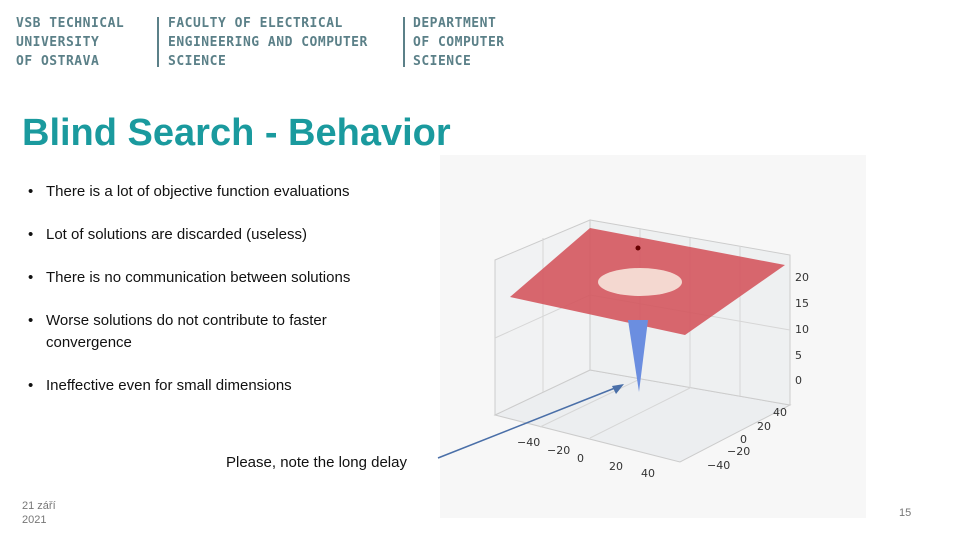 The image size is (960, 540). Describe the element at coordinates (34, 520) in the screenshot. I see `text-line: 2021` at that location.